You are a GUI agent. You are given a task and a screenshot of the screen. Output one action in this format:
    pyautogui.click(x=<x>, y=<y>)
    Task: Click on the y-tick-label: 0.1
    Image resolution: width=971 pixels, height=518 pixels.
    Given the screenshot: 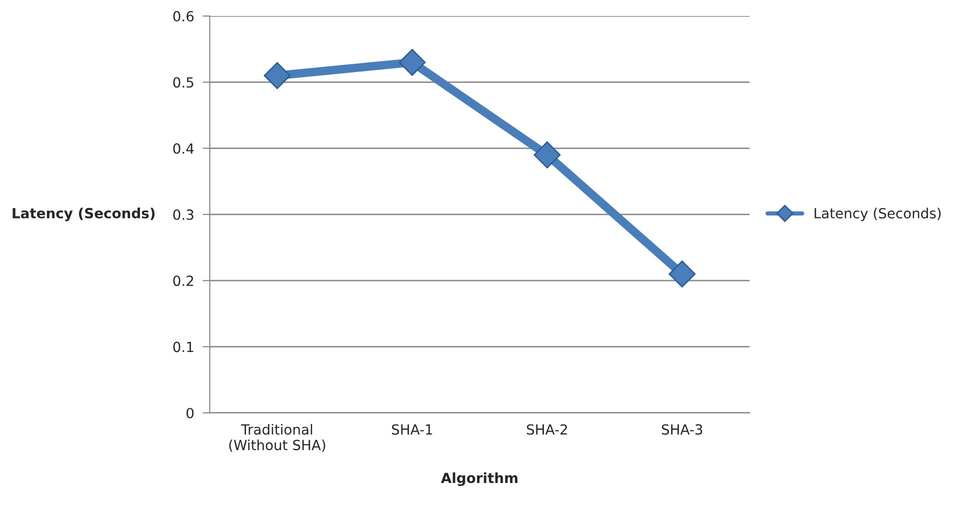 What is the action you would take?
    pyautogui.click(x=183, y=347)
    